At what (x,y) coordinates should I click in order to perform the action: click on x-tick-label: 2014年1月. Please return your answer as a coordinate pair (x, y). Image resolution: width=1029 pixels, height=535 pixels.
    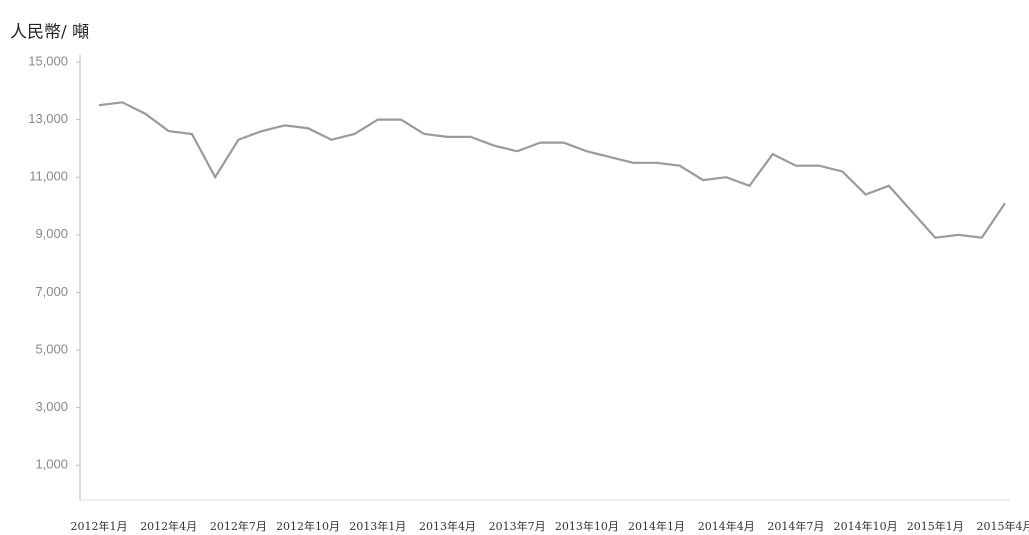
    Looking at the image, I should click on (656, 526).